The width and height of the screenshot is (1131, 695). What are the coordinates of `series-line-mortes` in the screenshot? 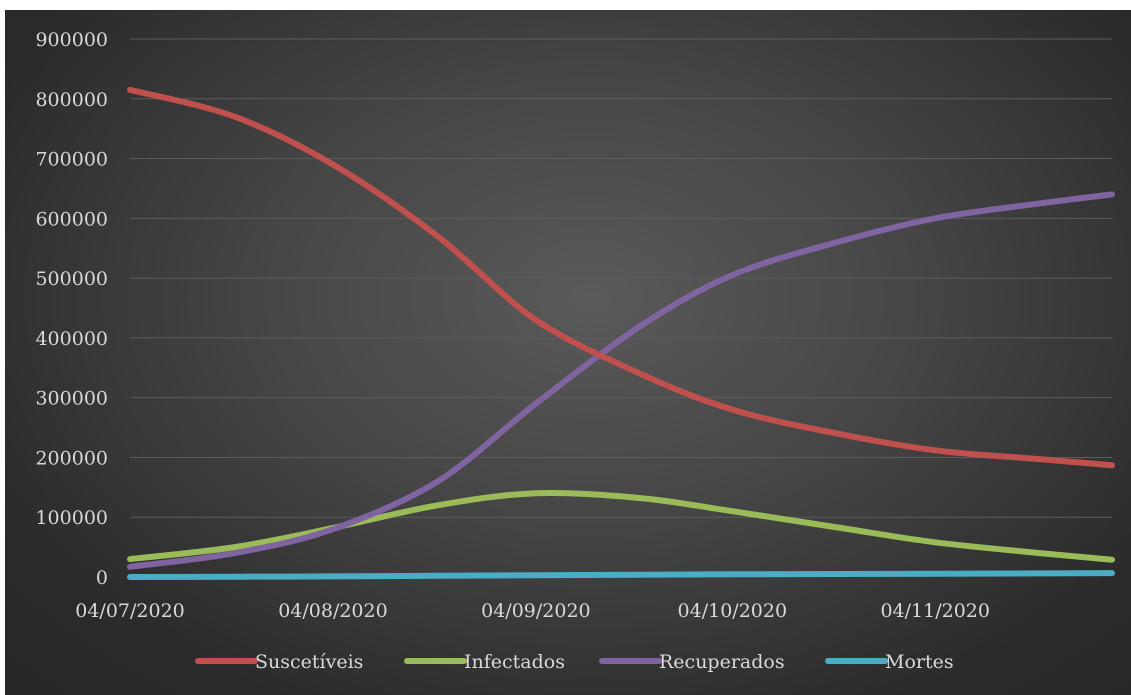 It's located at (621, 575).